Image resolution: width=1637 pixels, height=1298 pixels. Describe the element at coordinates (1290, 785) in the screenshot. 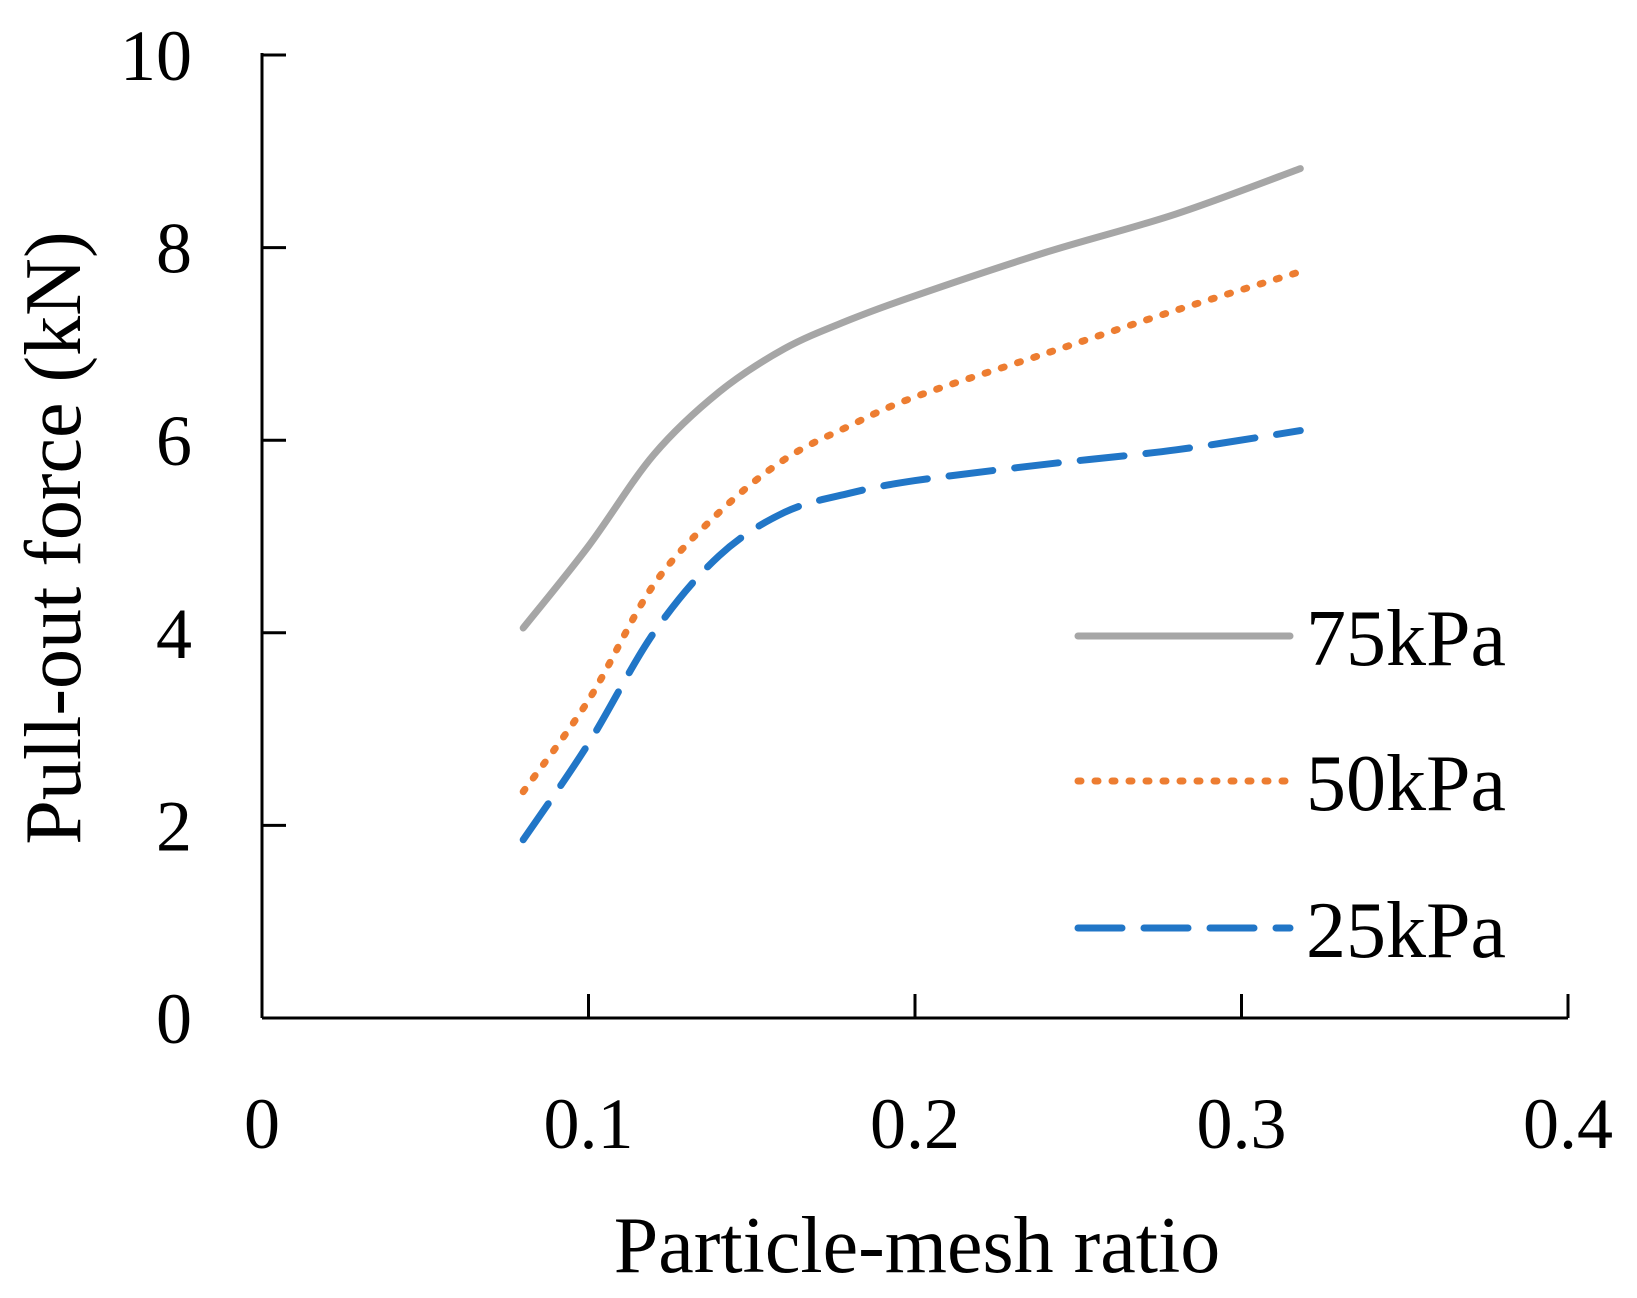

I see `legend: 75kPa 50kPa 25kPa` at that location.